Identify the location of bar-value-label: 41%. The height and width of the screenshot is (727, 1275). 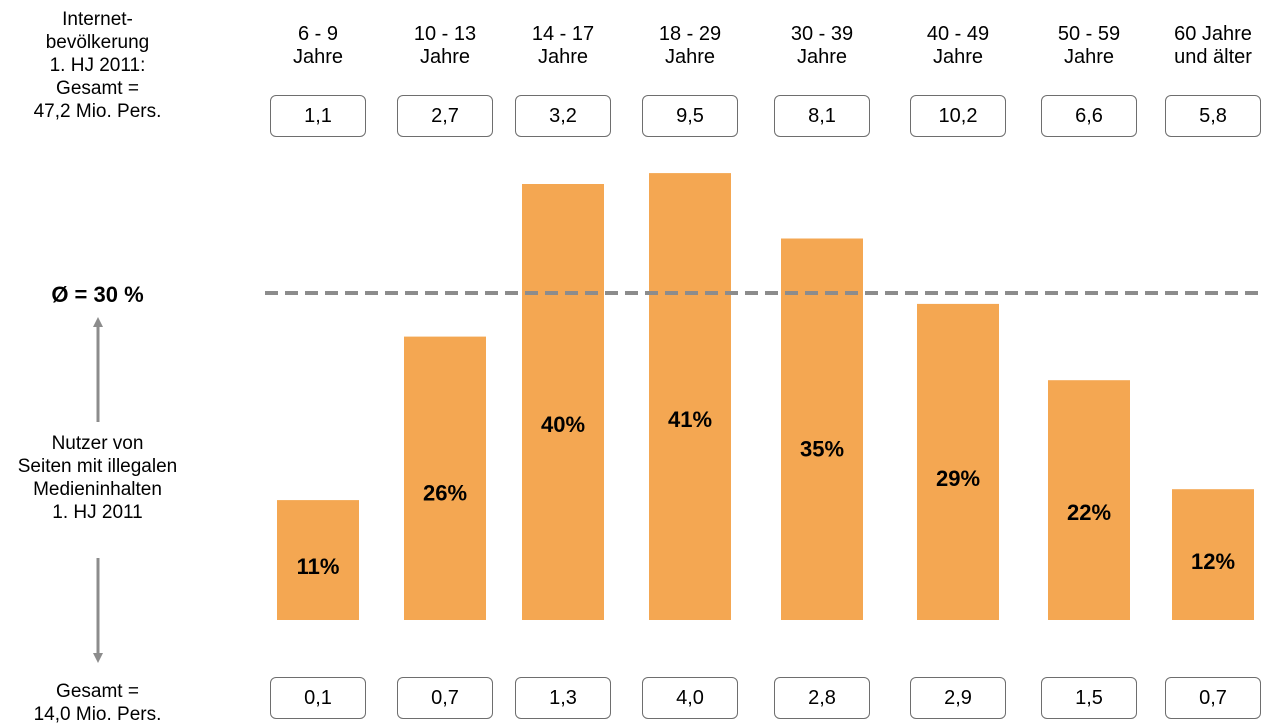
(690, 419).